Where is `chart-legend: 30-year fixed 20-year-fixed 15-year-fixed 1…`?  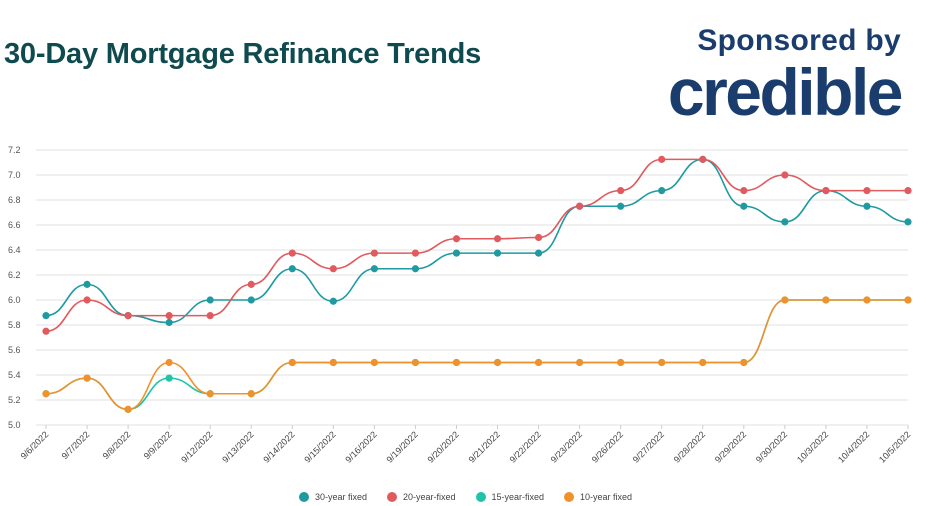 chart-legend: 30-year fixed 20-year-fixed 15-year-fixed 1… is located at coordinates (465, 497).